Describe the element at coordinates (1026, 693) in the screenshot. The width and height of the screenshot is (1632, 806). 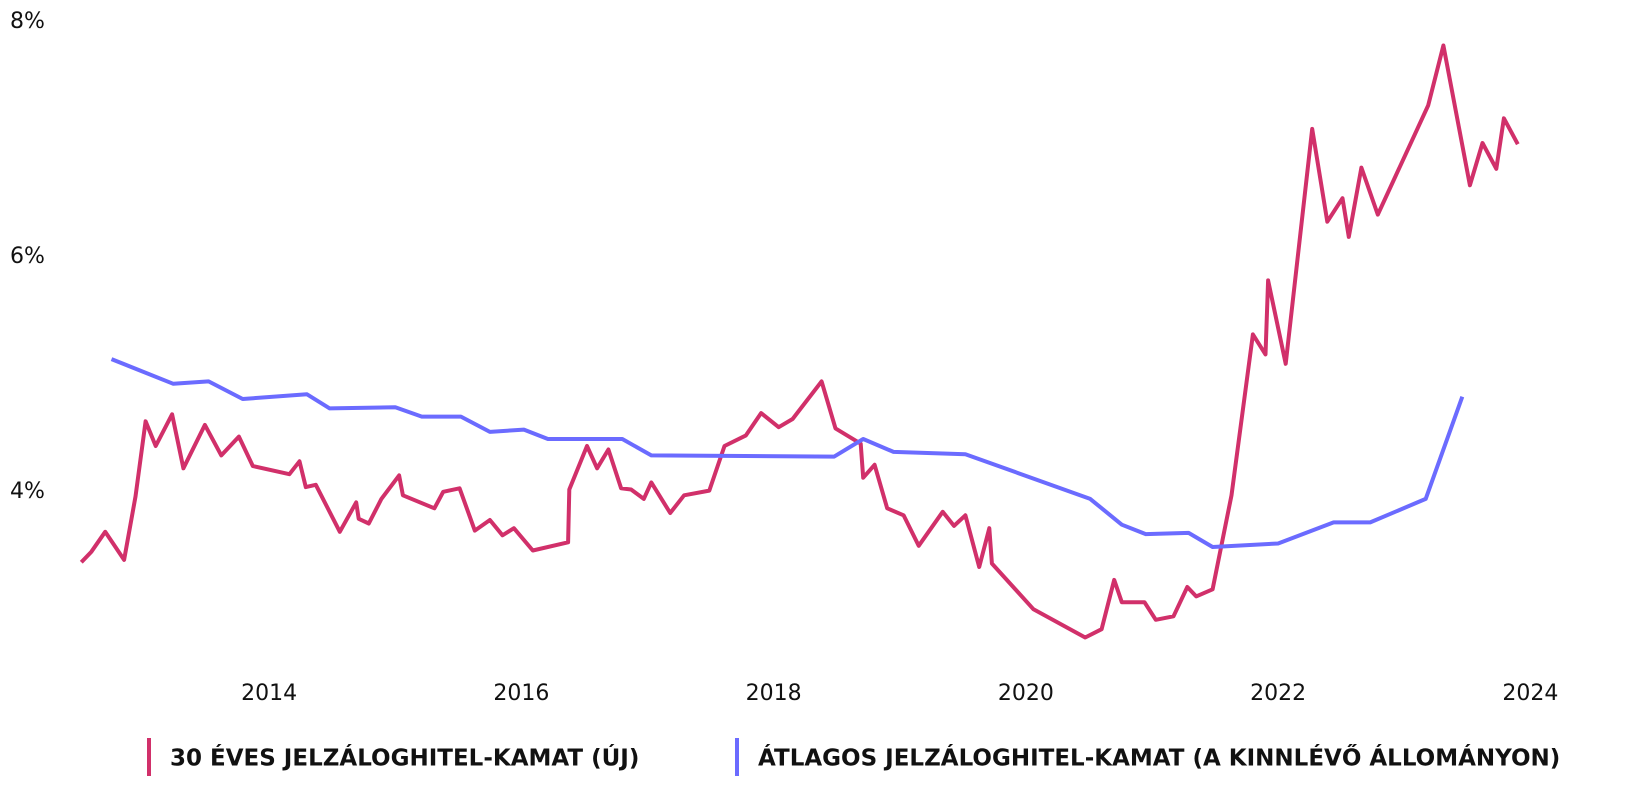
I see `x-tick-label: 2020` at that location.